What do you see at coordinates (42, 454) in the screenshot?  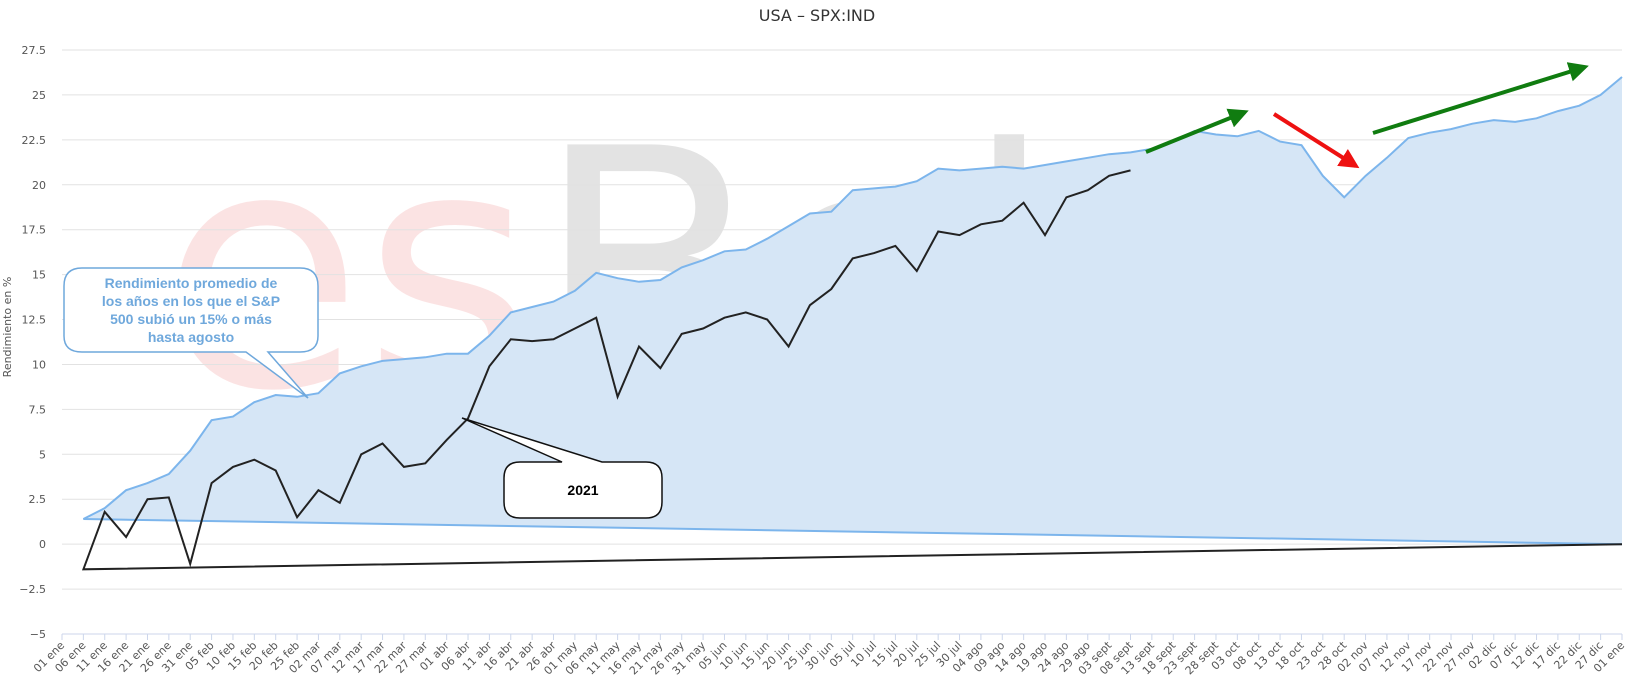 I see `y-tick-label: 5` at bounding box center [42, 454].